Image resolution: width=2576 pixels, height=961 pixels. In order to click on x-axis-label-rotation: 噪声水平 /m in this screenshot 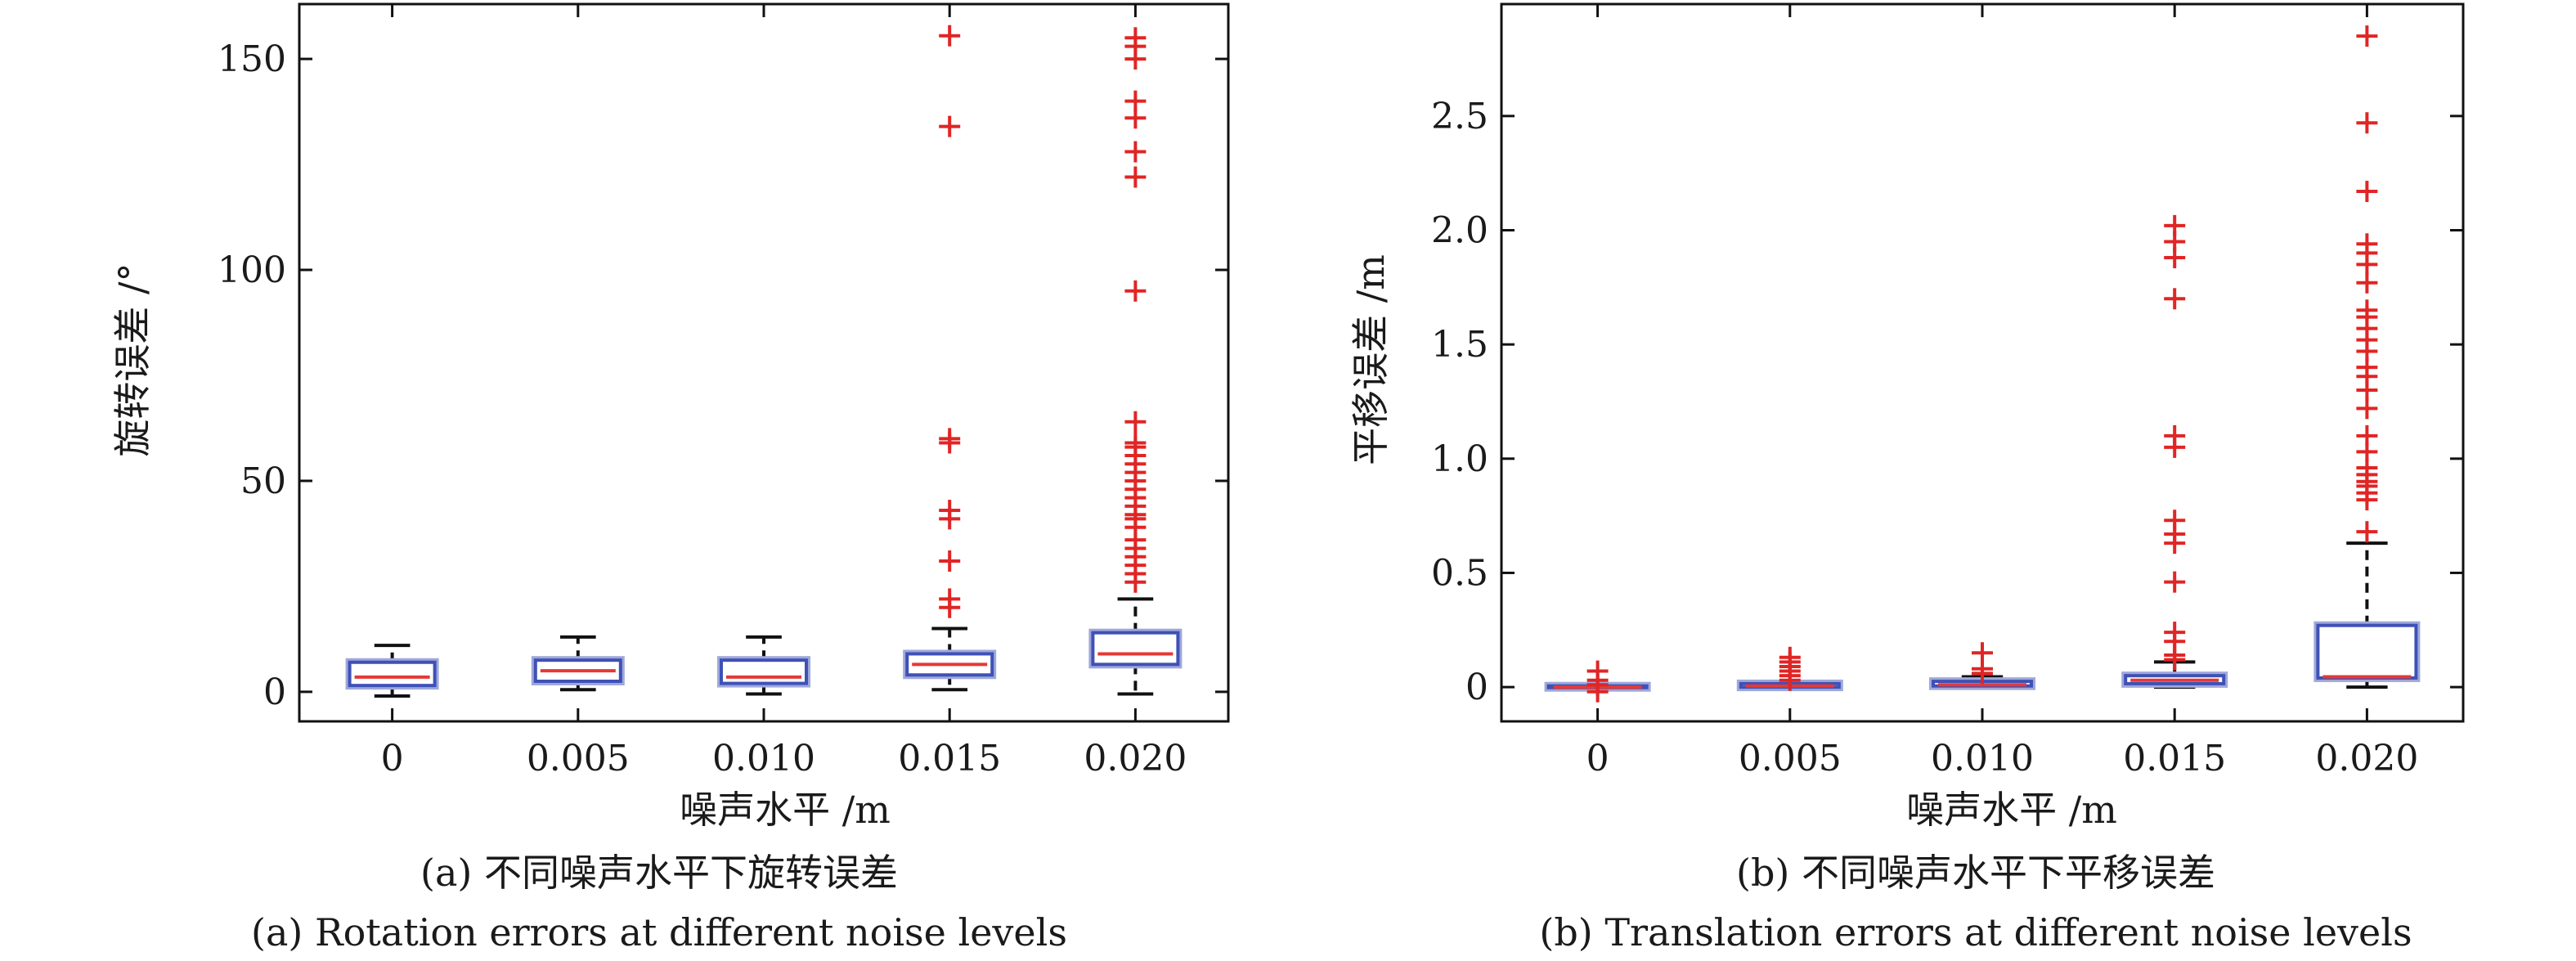, I will do `click(786, 810)`.